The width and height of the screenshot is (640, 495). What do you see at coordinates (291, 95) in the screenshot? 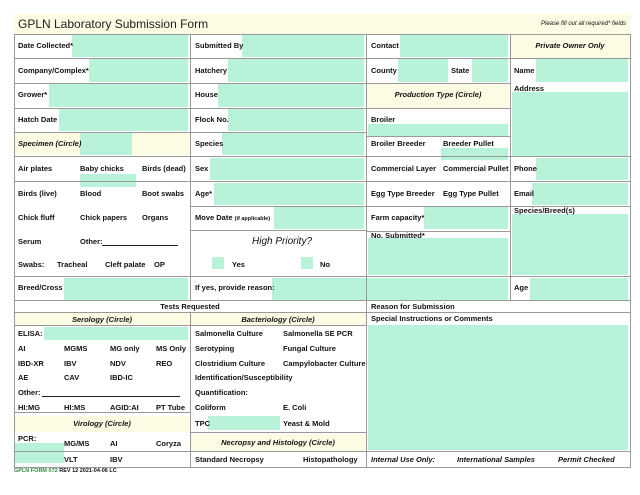
I see `house-field` at bounding box center [291, 95].